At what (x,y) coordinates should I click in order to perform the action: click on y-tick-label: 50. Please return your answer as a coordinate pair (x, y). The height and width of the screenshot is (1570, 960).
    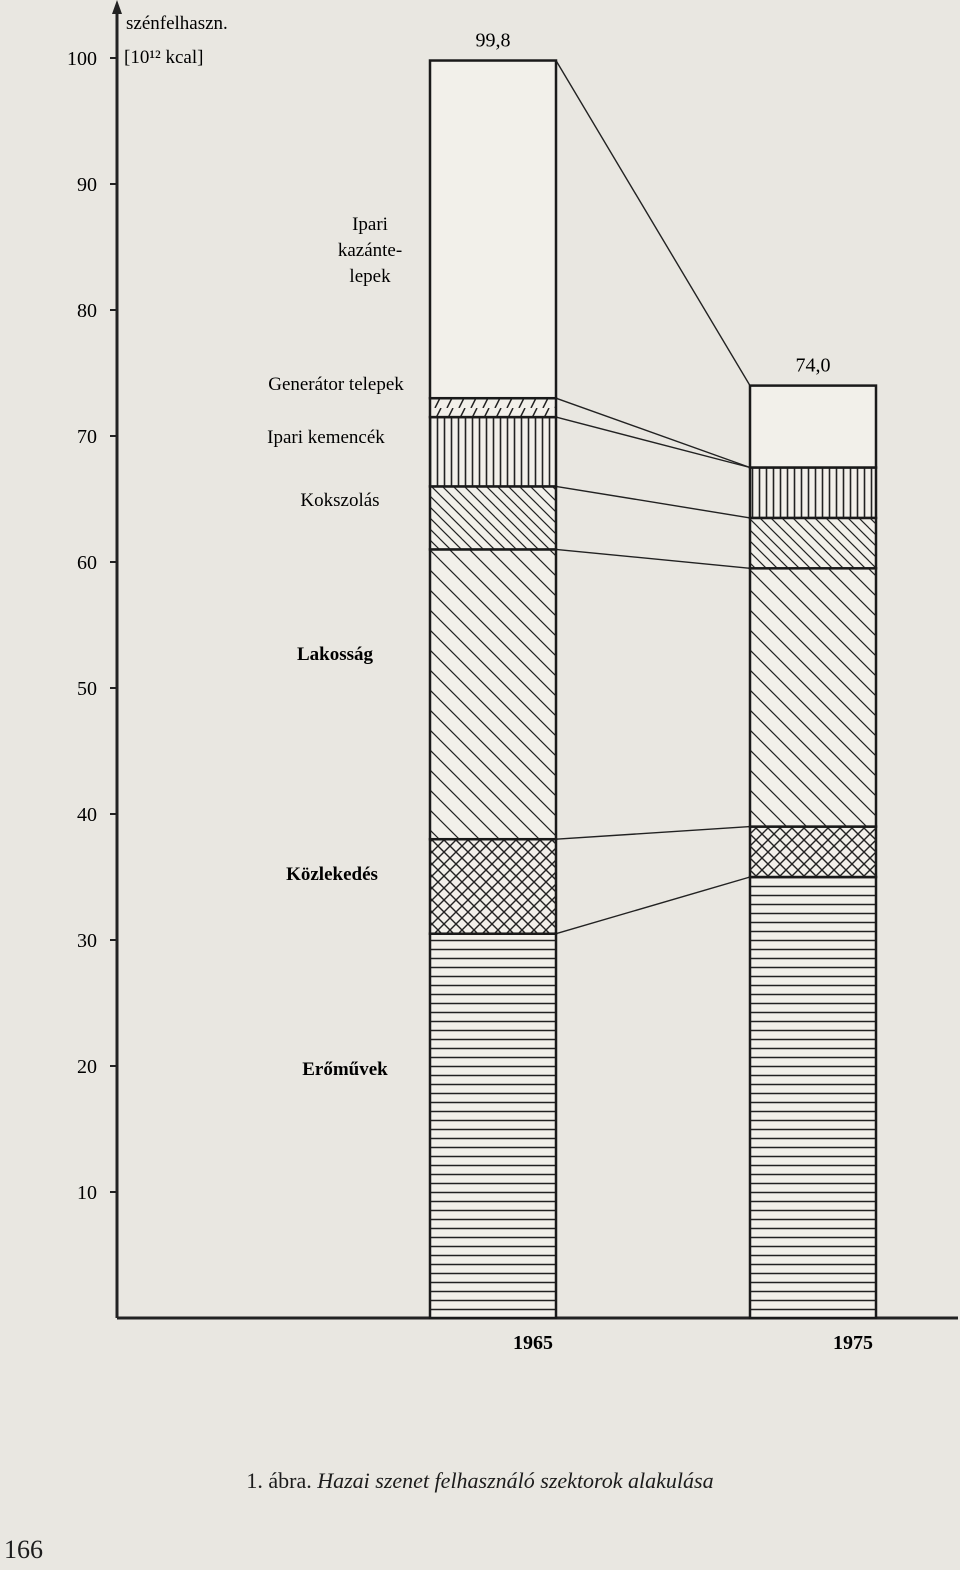
    Looking at the image, I should click on (87, 689).